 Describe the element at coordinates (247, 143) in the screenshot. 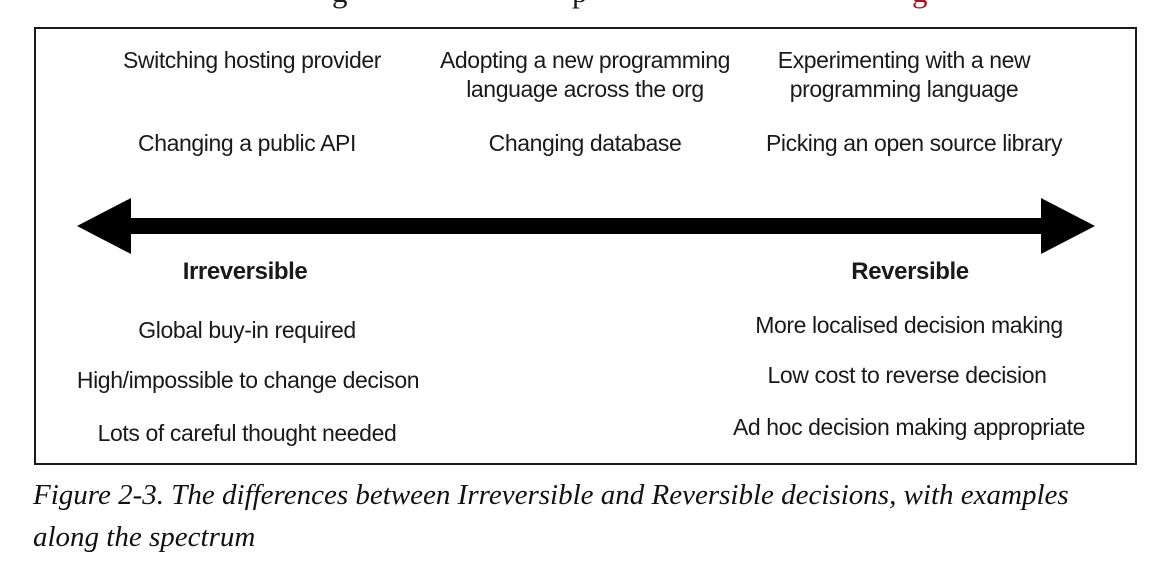

I see `example-public-api: Changing a public API` at that location.